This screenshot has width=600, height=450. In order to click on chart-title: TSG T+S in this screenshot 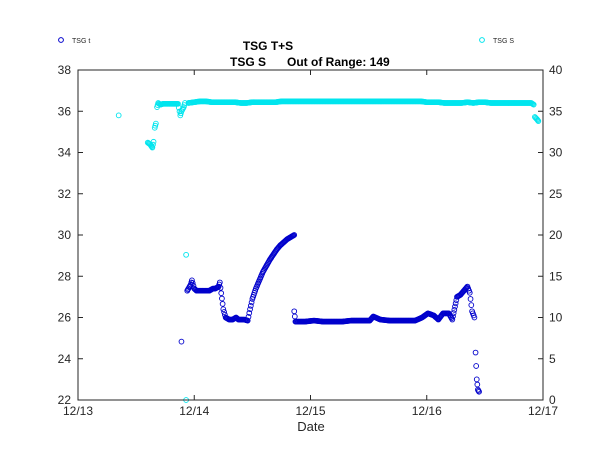, I will do `click(268, 46)`.